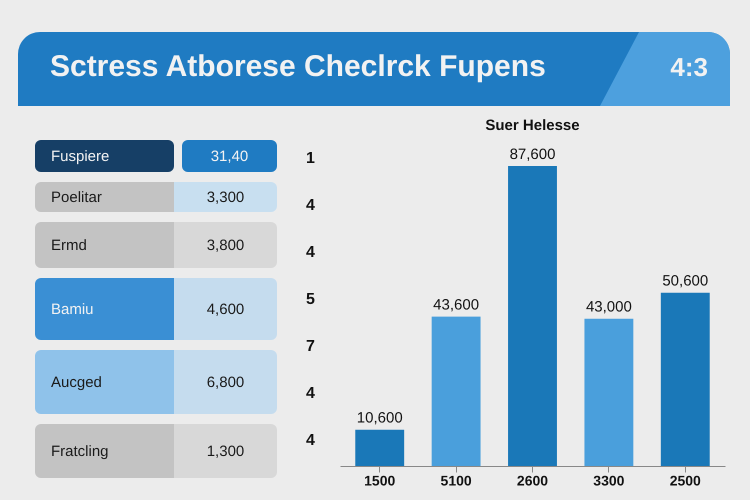 This screenshot has height=500, width=750. What do you see at coordinates (225, 451) in the screenshot?
I see `text: 1,300` at bounding box center [225, 451].